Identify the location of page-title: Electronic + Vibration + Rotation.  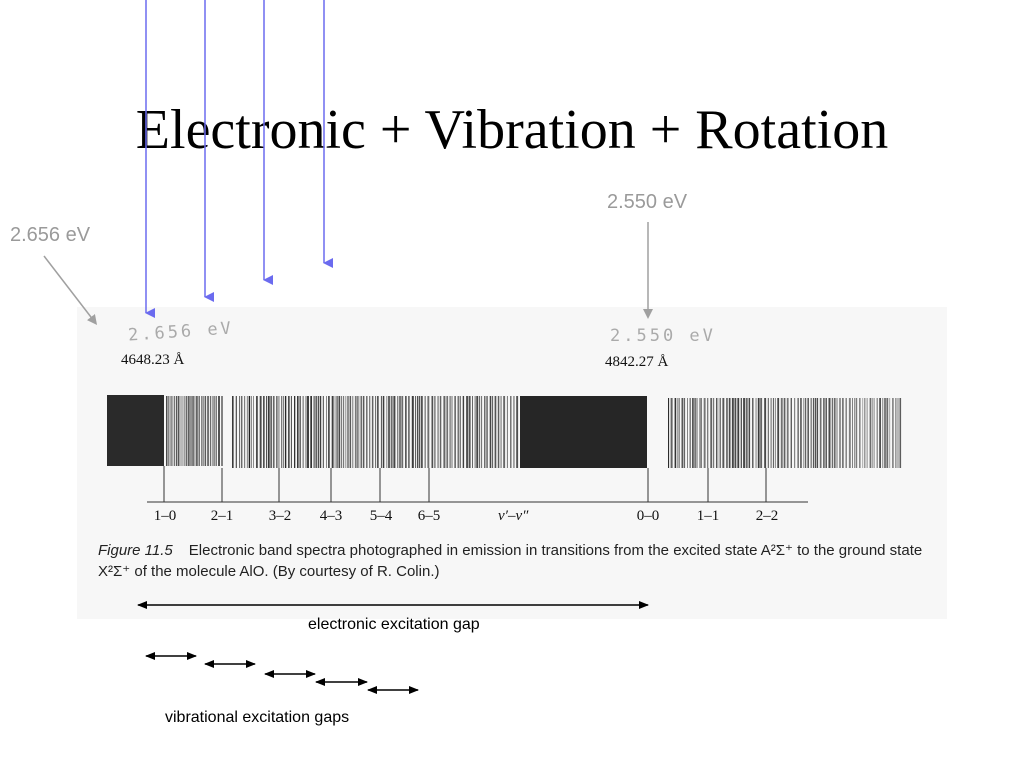
(512, 130).